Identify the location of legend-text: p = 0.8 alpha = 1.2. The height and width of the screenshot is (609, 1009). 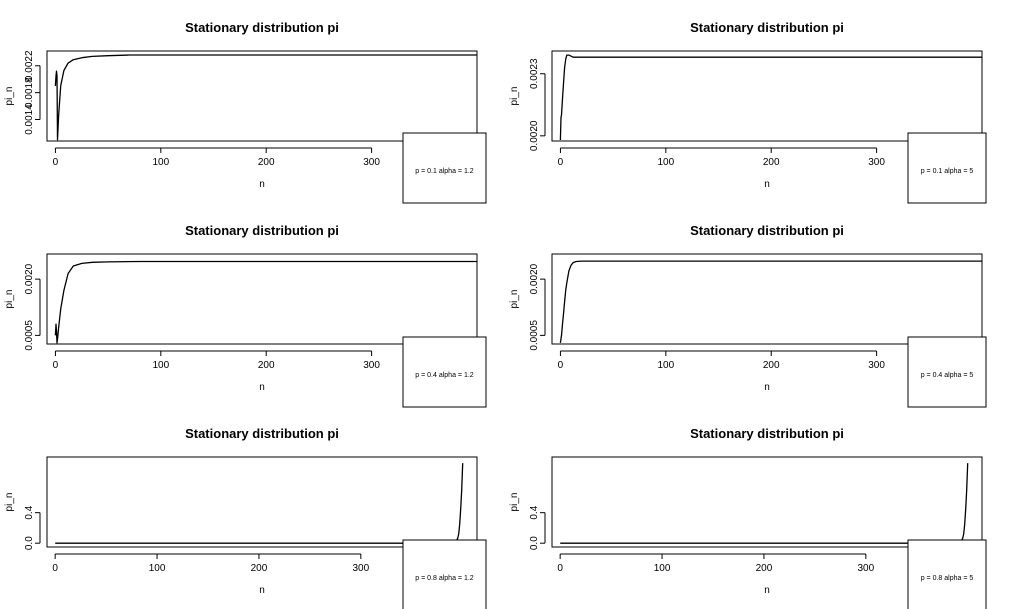
(444, 578).